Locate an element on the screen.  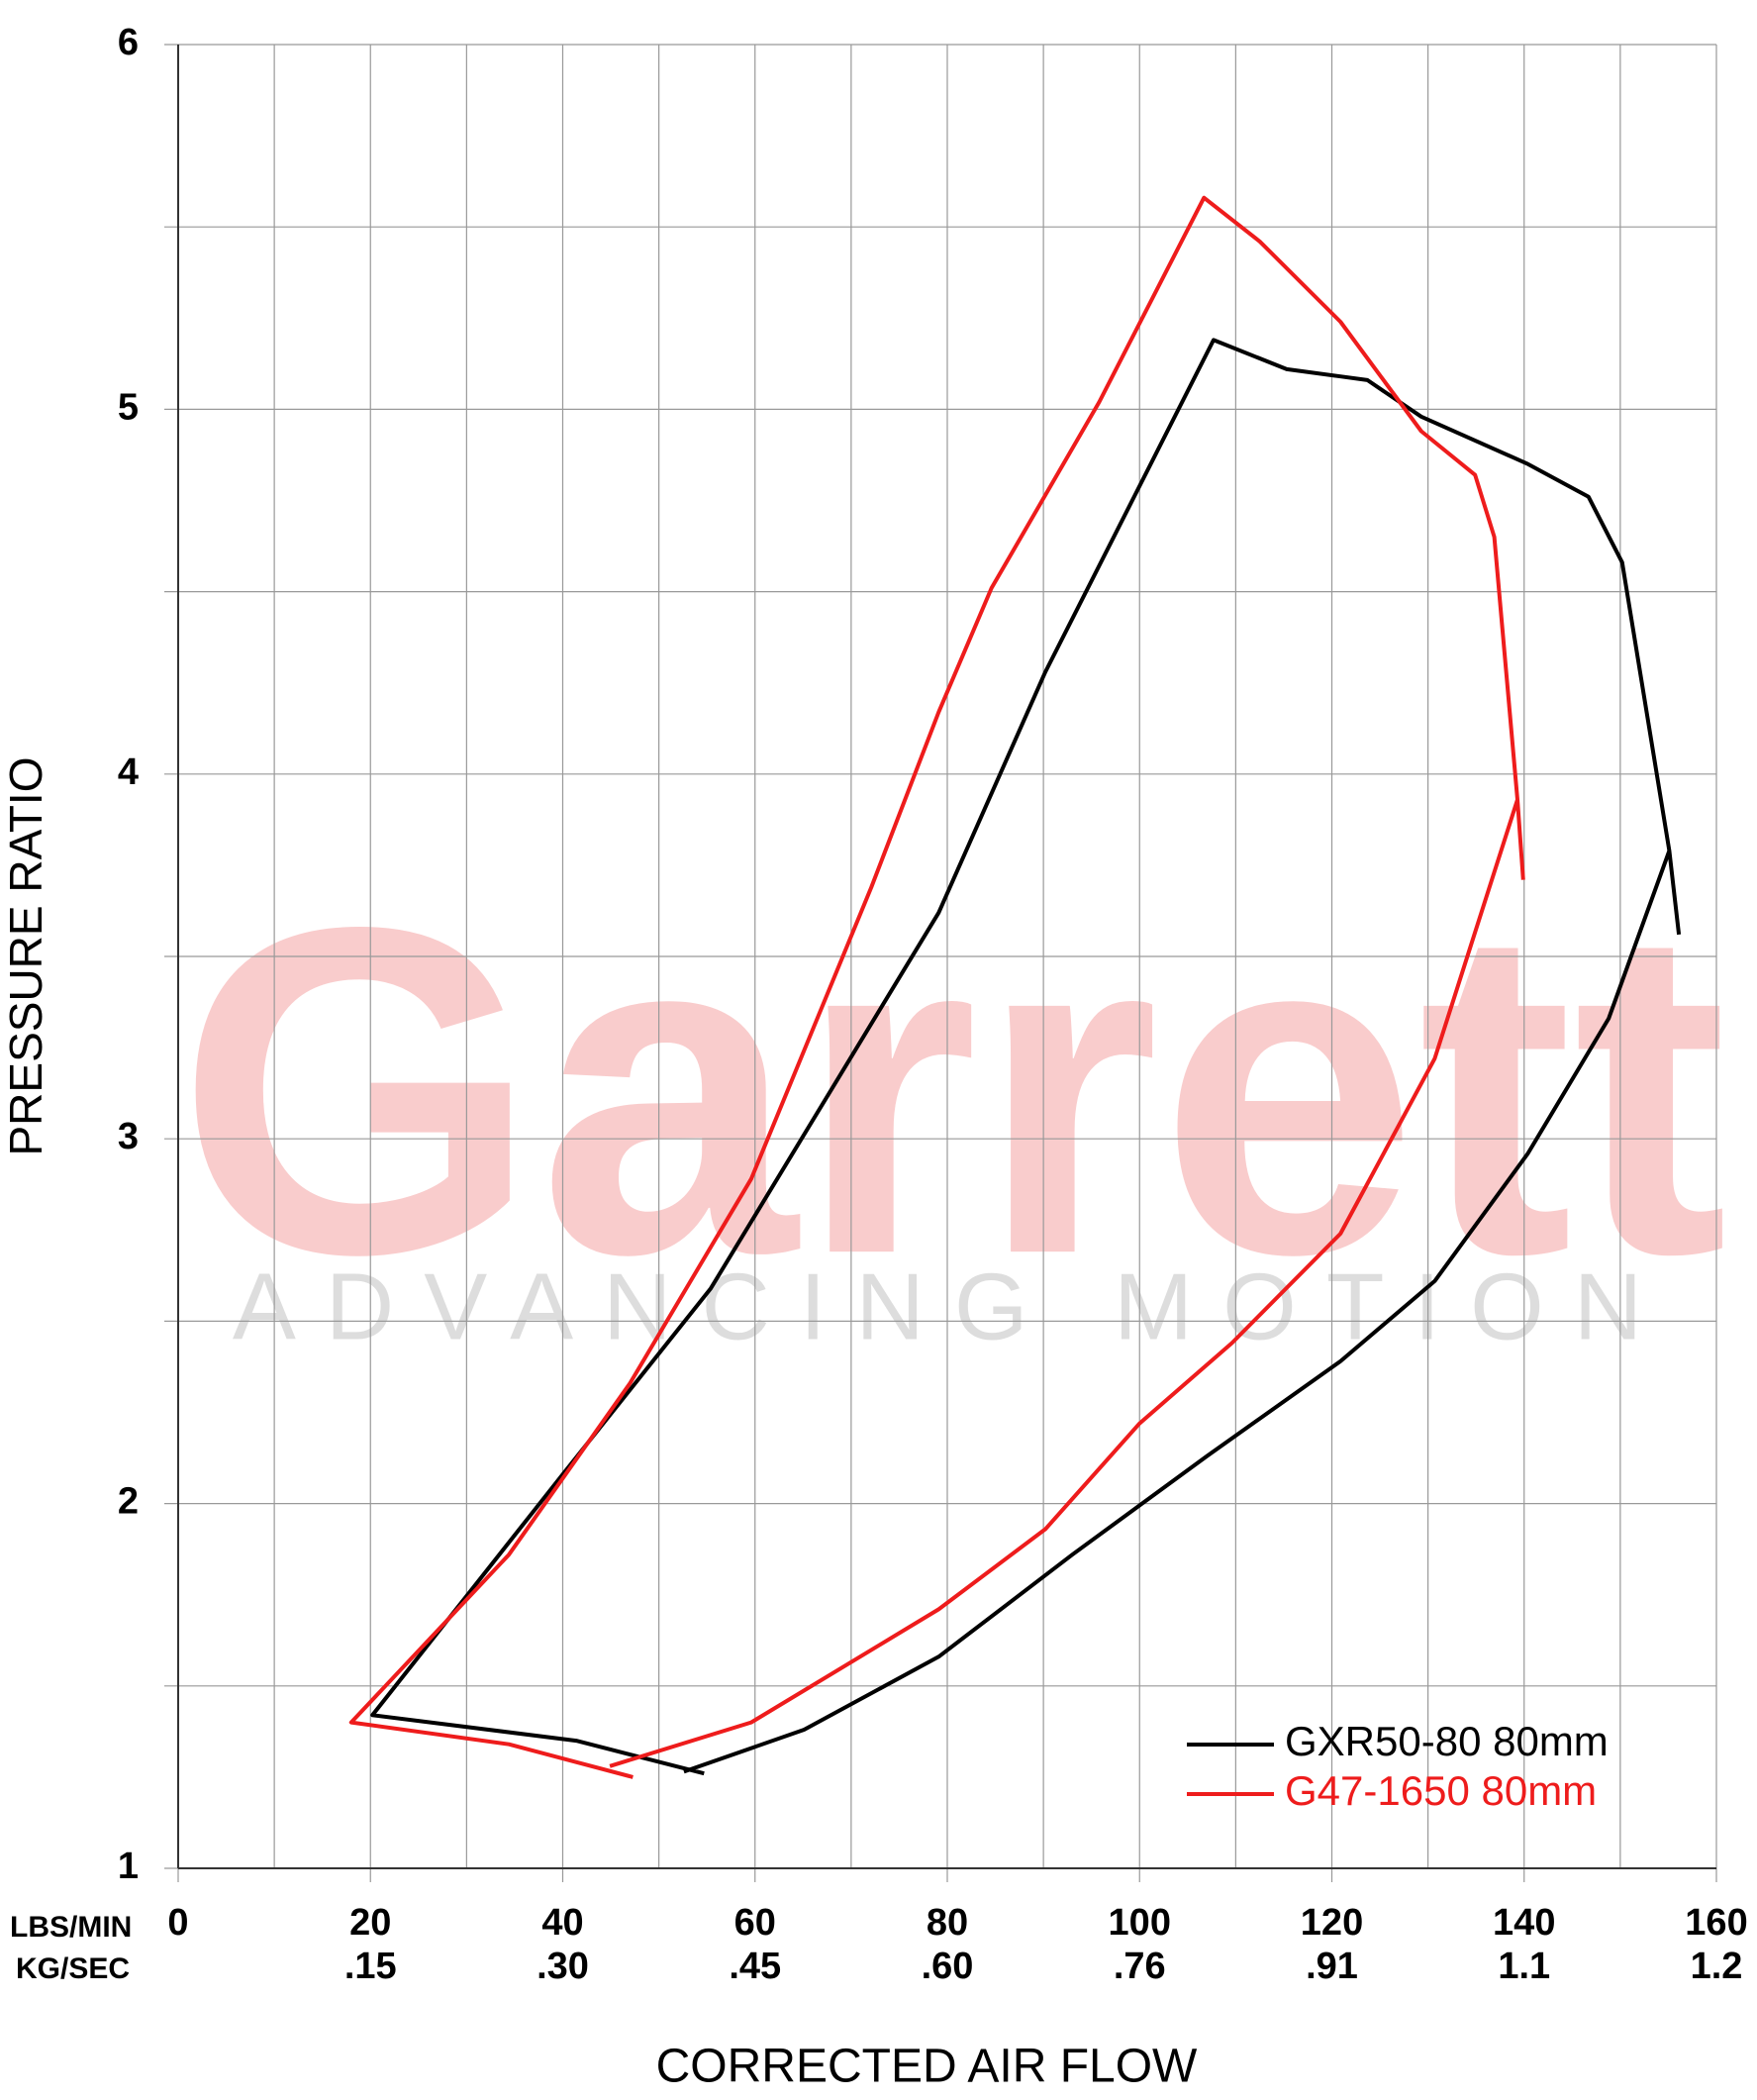
y-tick-label: 1 is located at coordinates (128, 1866).